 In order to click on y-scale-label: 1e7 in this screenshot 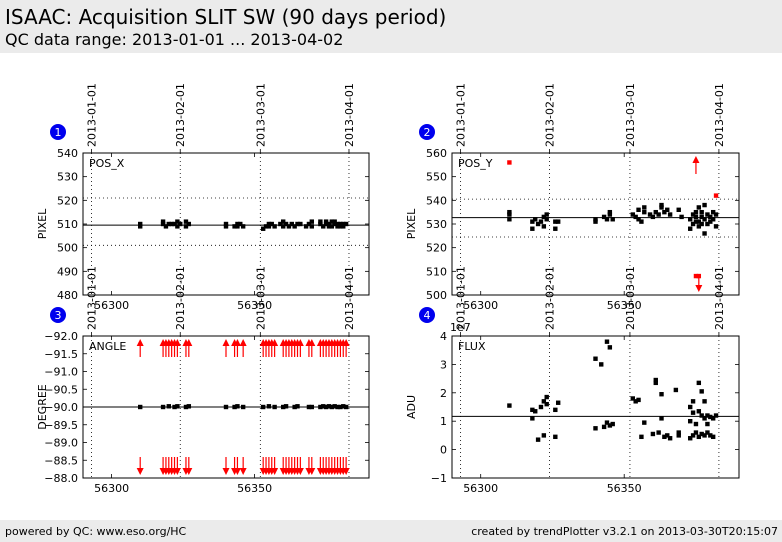, I will do `click(460, 327)`.